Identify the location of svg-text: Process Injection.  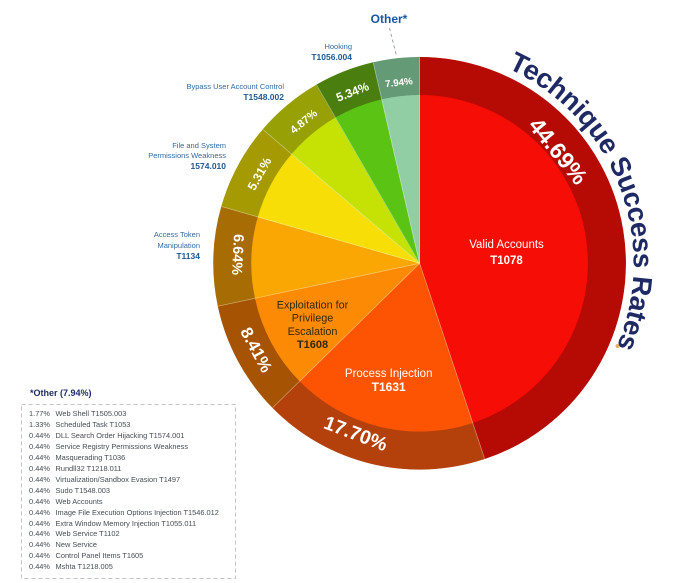
(389, 374).